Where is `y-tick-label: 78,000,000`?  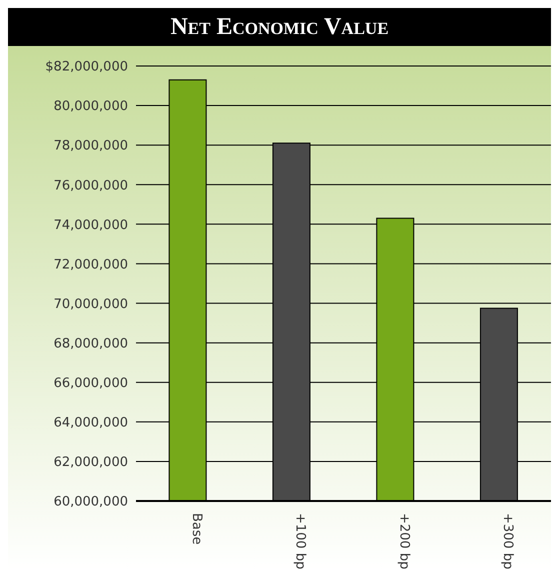 y-tick-label: 78,000,000 is located at coordinates (91, 146).